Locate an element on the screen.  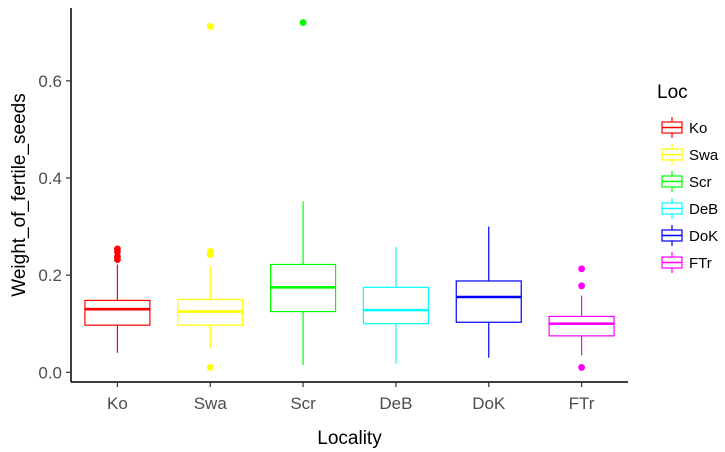
y-axis-ticks: 0.0 0.2 0.4 0.6 is located at coordinates (54, 227).